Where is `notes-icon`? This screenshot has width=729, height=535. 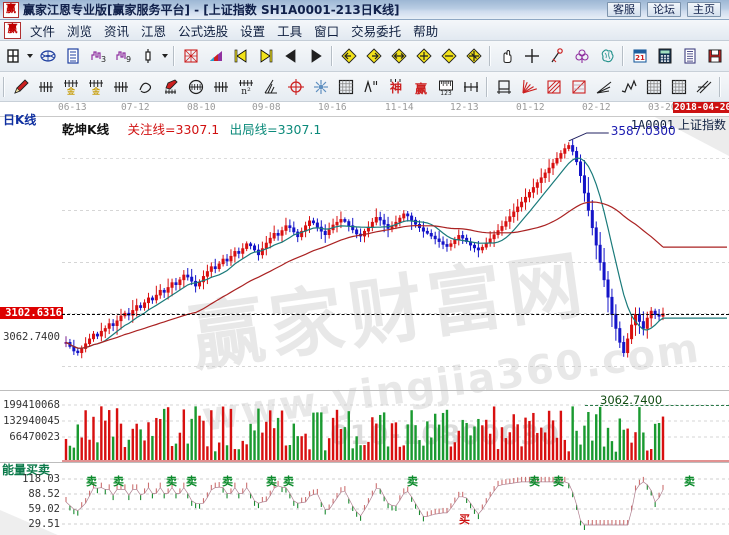 notes-icon is located at coordinates (689, 56).